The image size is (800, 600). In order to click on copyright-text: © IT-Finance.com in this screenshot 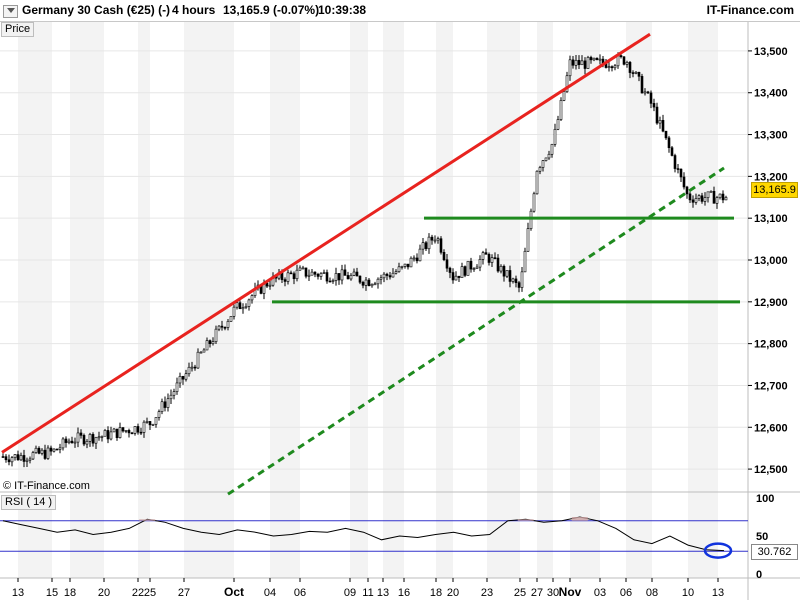, I will do `click(46, 486)`.